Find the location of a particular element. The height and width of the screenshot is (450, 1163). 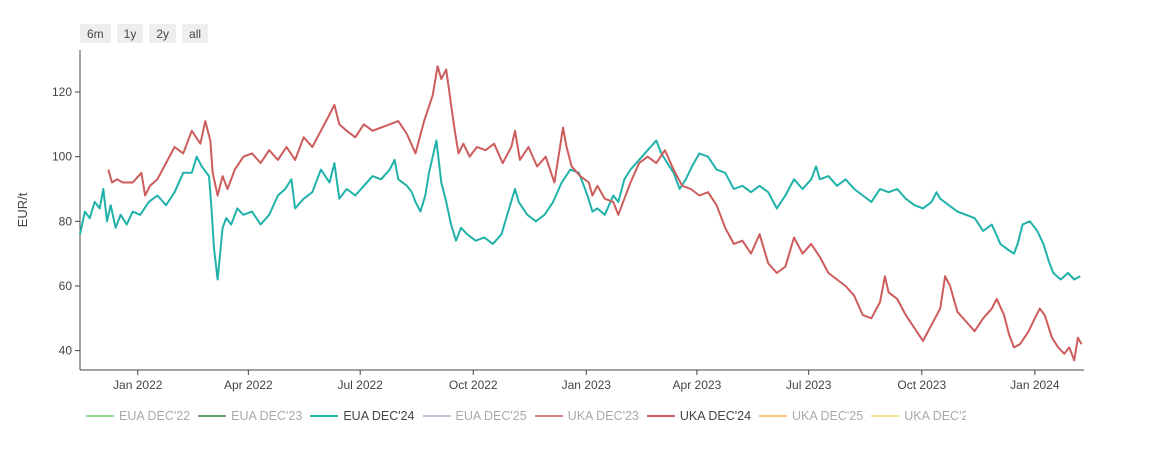

legend-item-eua-dec-23: EUA DEC'23 is located at coordinates (250, 416).